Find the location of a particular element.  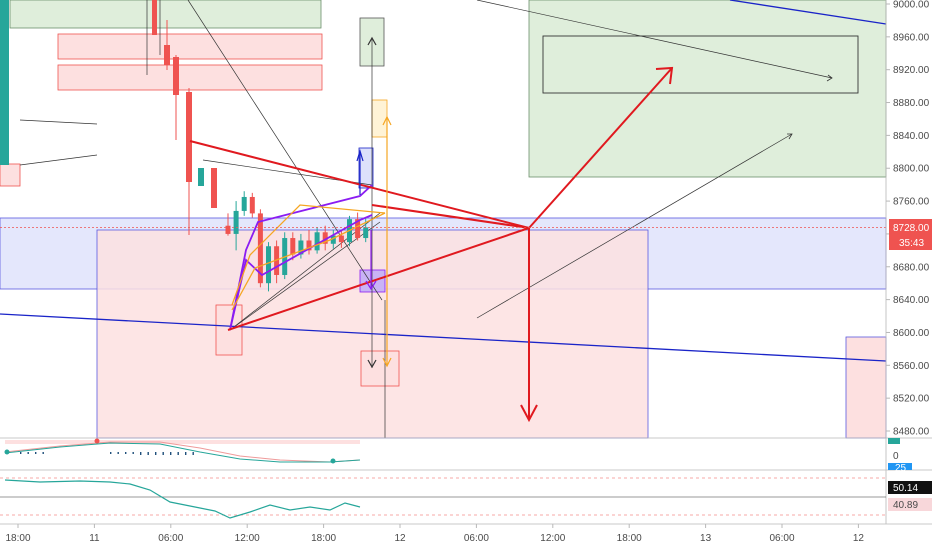

price-tick-label: 8520.00 is located at coordinates (911, 399).